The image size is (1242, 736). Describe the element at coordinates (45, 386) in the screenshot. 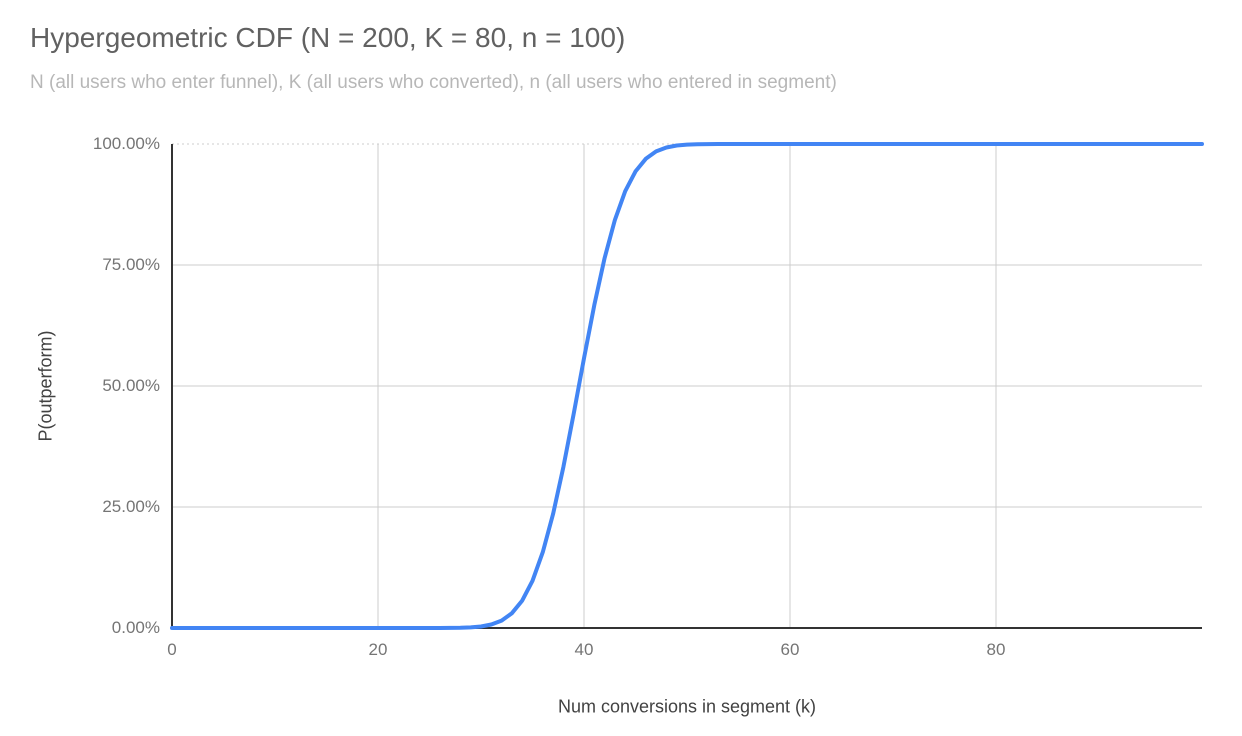

I see `y-axis-title: P(outperform)` at that location.